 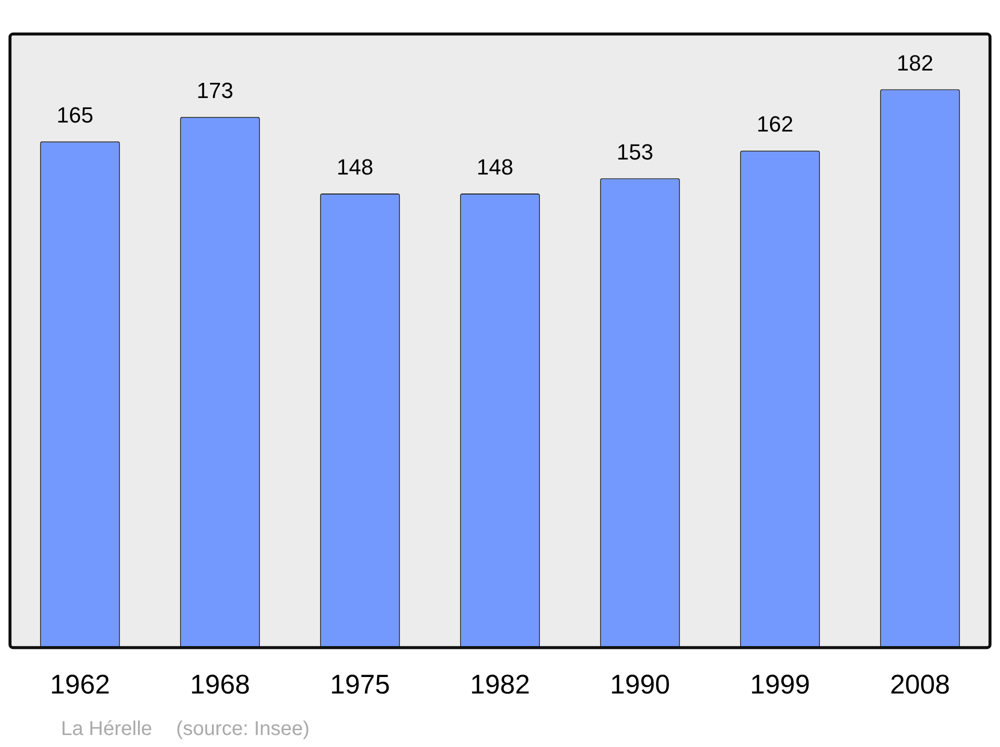 I want to click on data-label: 173, so click(x=215, y=90).